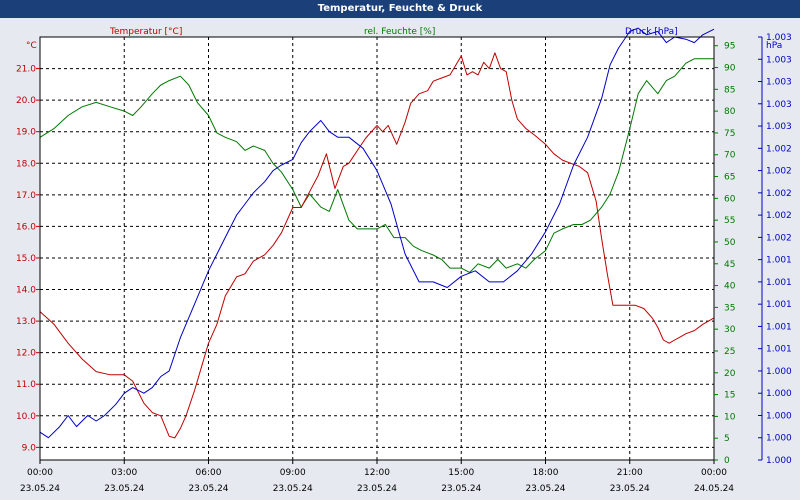  I want to click on humidity-tick-label: 10, so click(730, 417).